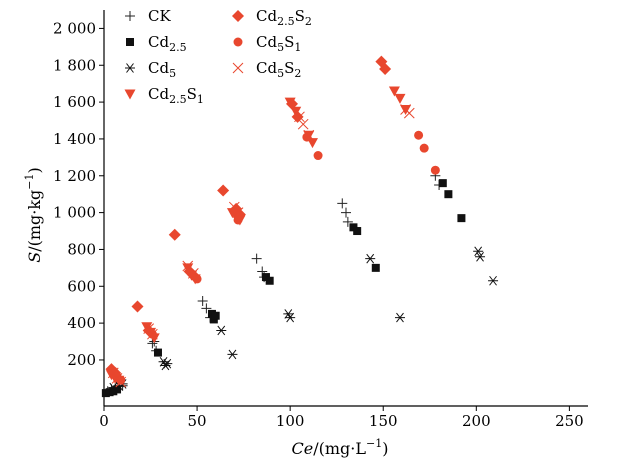 The image size is (624, 468). I want to click on legend-label: CK, so click(159, 16).